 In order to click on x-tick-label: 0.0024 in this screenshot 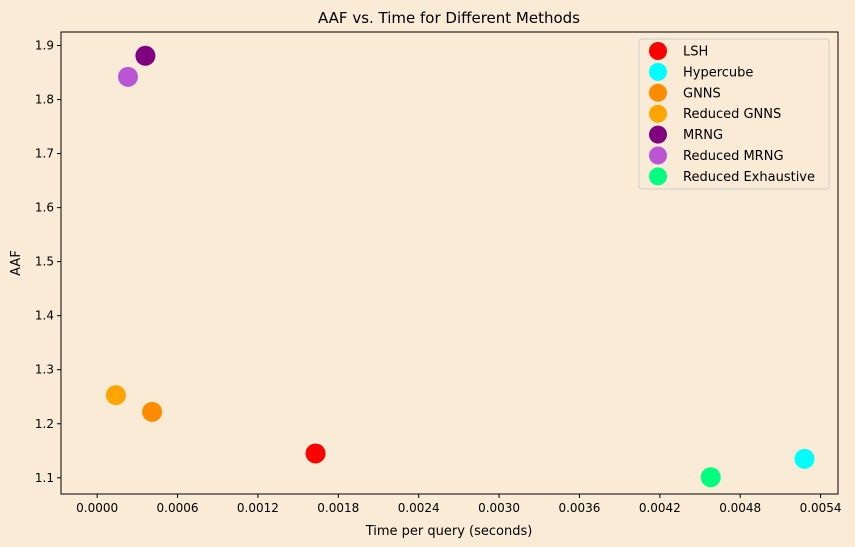, I will do `click(419, 508)`.